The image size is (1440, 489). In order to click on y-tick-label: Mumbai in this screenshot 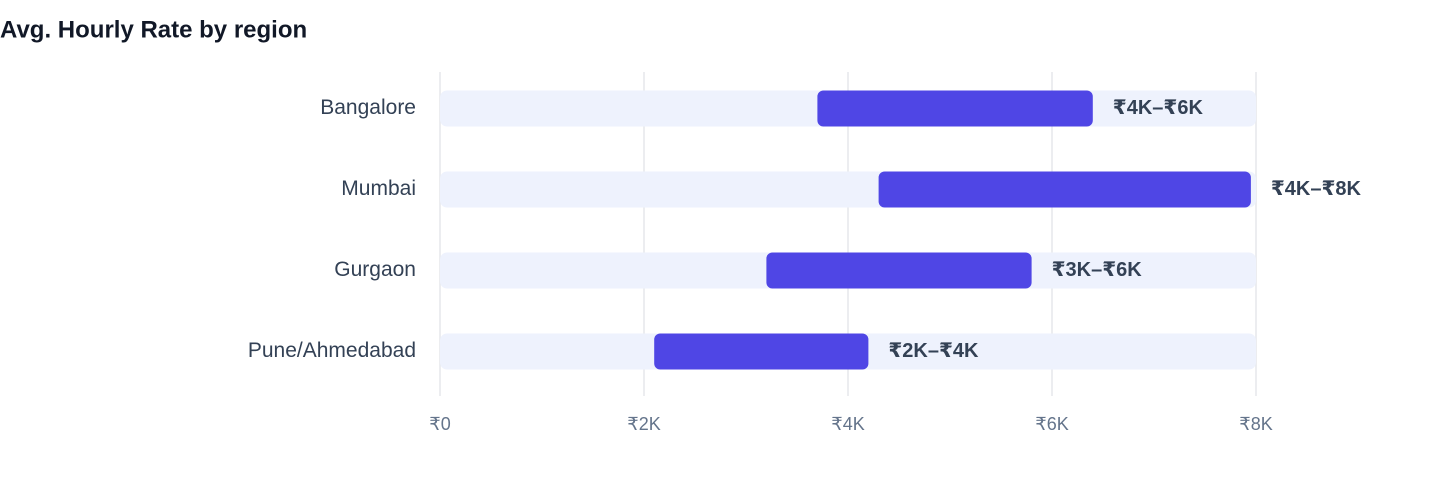, I will do `click(378, 188)`.